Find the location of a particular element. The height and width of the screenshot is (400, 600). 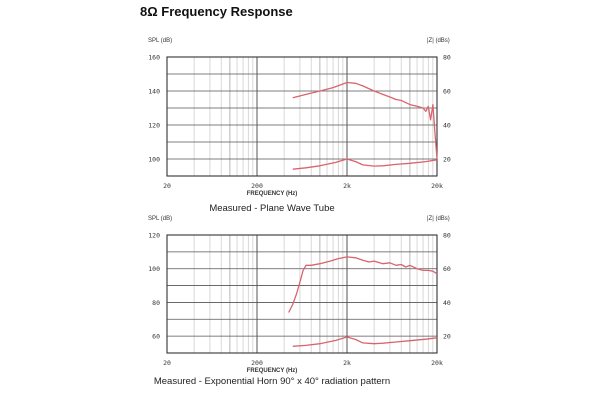

y-tick-left-label: 160 is located at coordinates (154, 58).